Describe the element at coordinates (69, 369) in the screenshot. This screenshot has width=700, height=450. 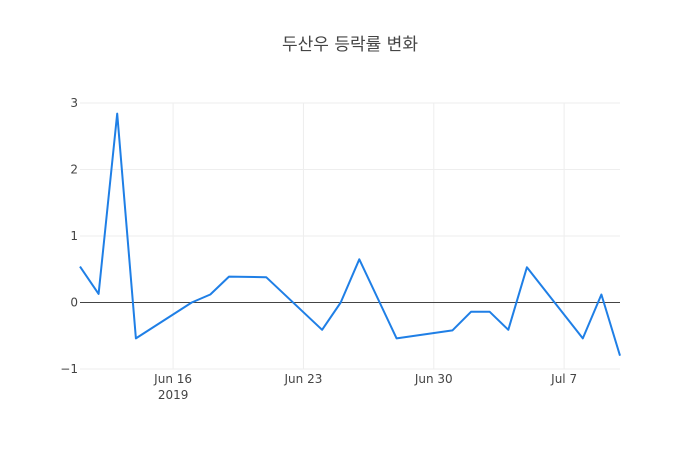
I see `y-tick-label: −1` at that location.